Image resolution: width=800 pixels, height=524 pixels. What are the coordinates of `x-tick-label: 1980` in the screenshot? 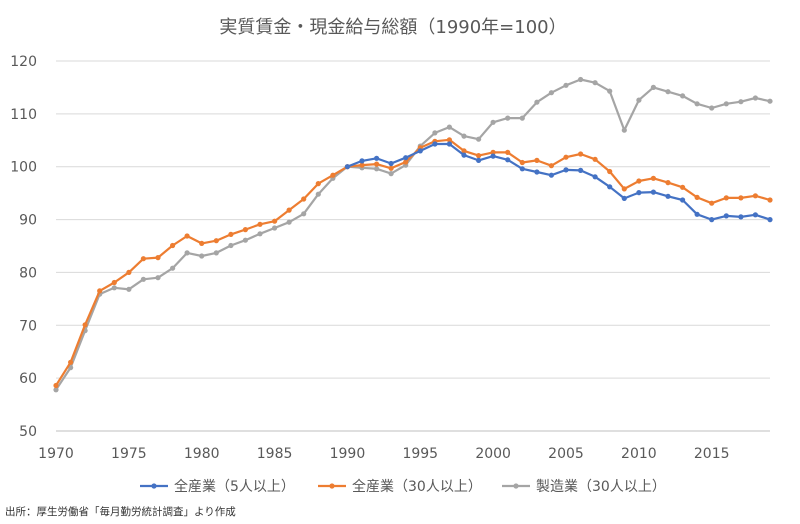 It's located at (202, 454).